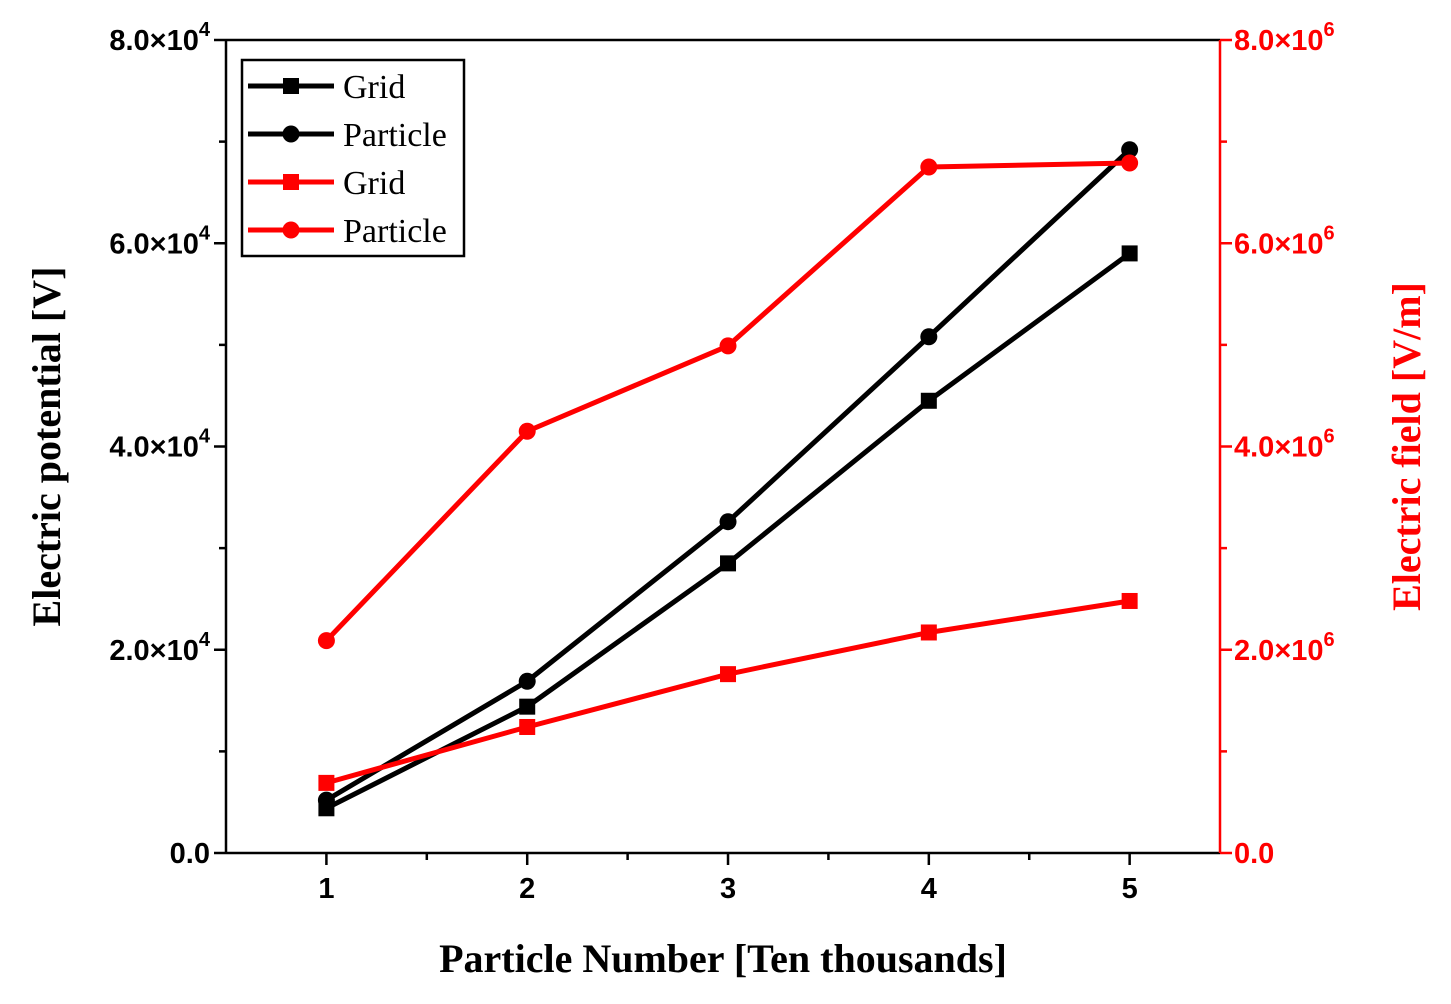 Image resolution: width=1451 pixels, height=1004 pixels. I want to click on x-tick-label: 4, so click(929, 889).